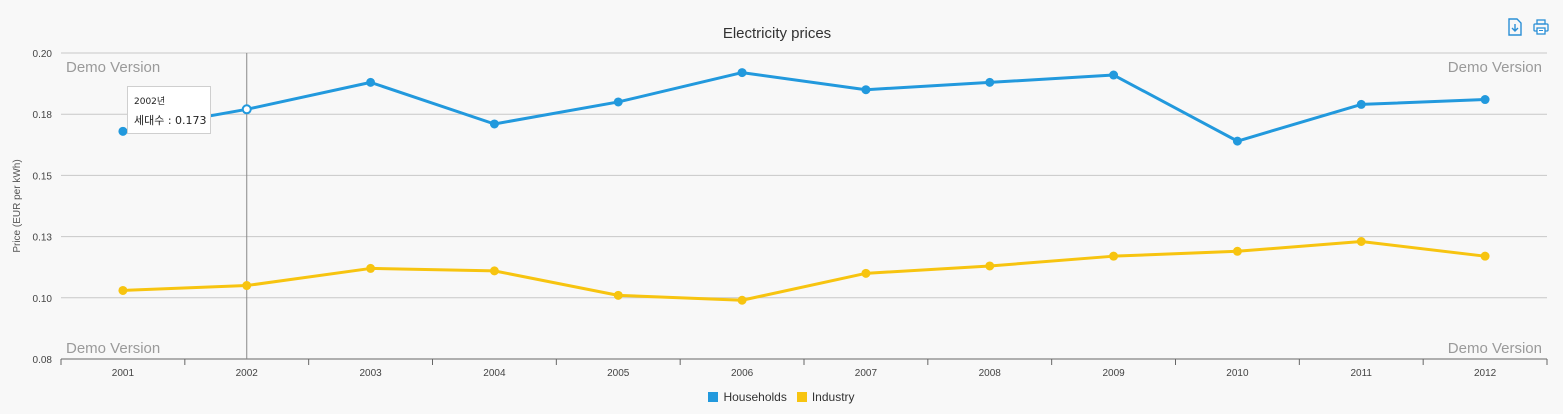  Describe the element at coordinates (1494, 67) in the screenshot. I see `watermark-top-right: Demo Version` at that location.